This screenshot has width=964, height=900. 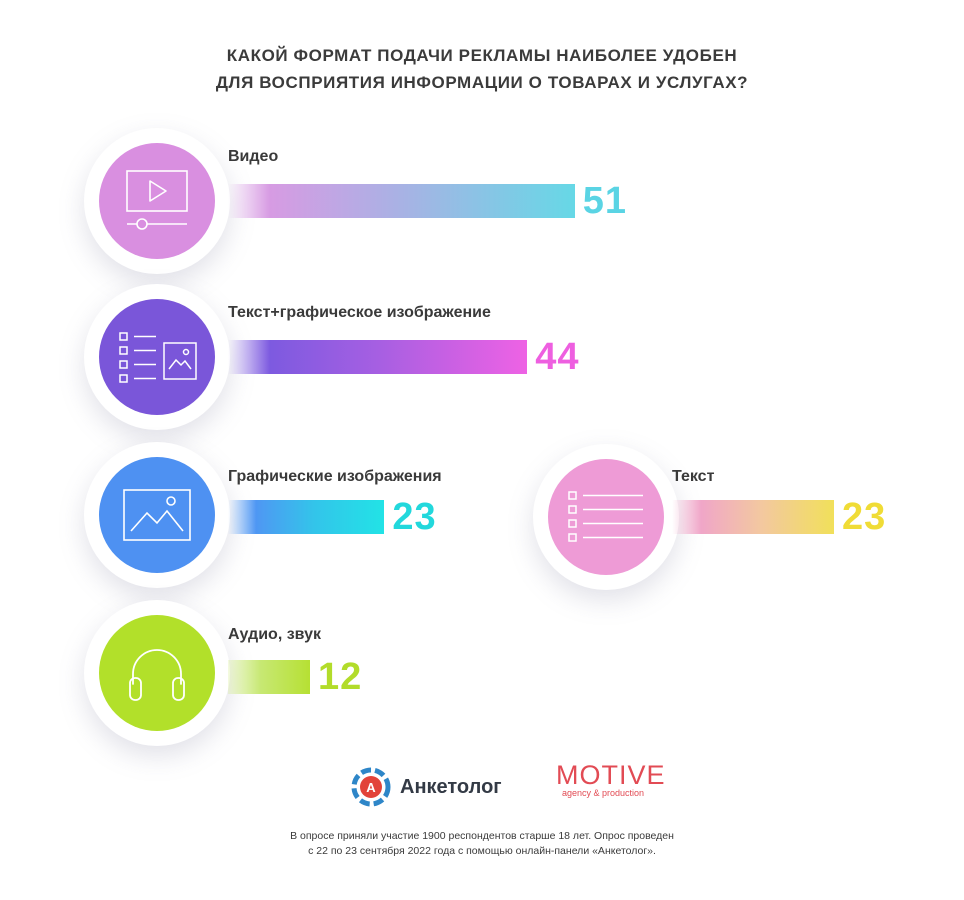 I want to click on video-icon-circle, so click(x=157, y=201).